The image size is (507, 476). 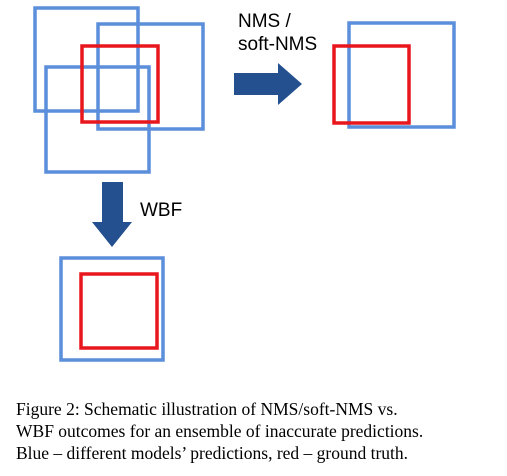 What do you see at coordinates (112, 214) in the screenshot?
I see `wbf-arrow` at bounding box center [112, 214].